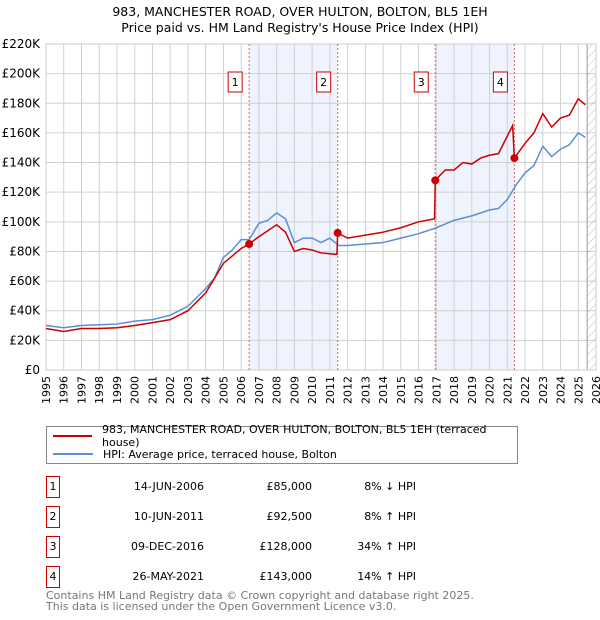 The height and width of the screenshot is (620, 600). Describe the element at coordinates (401, 390) in the screenshot. I see `x-tick-label: 2015` at that location.